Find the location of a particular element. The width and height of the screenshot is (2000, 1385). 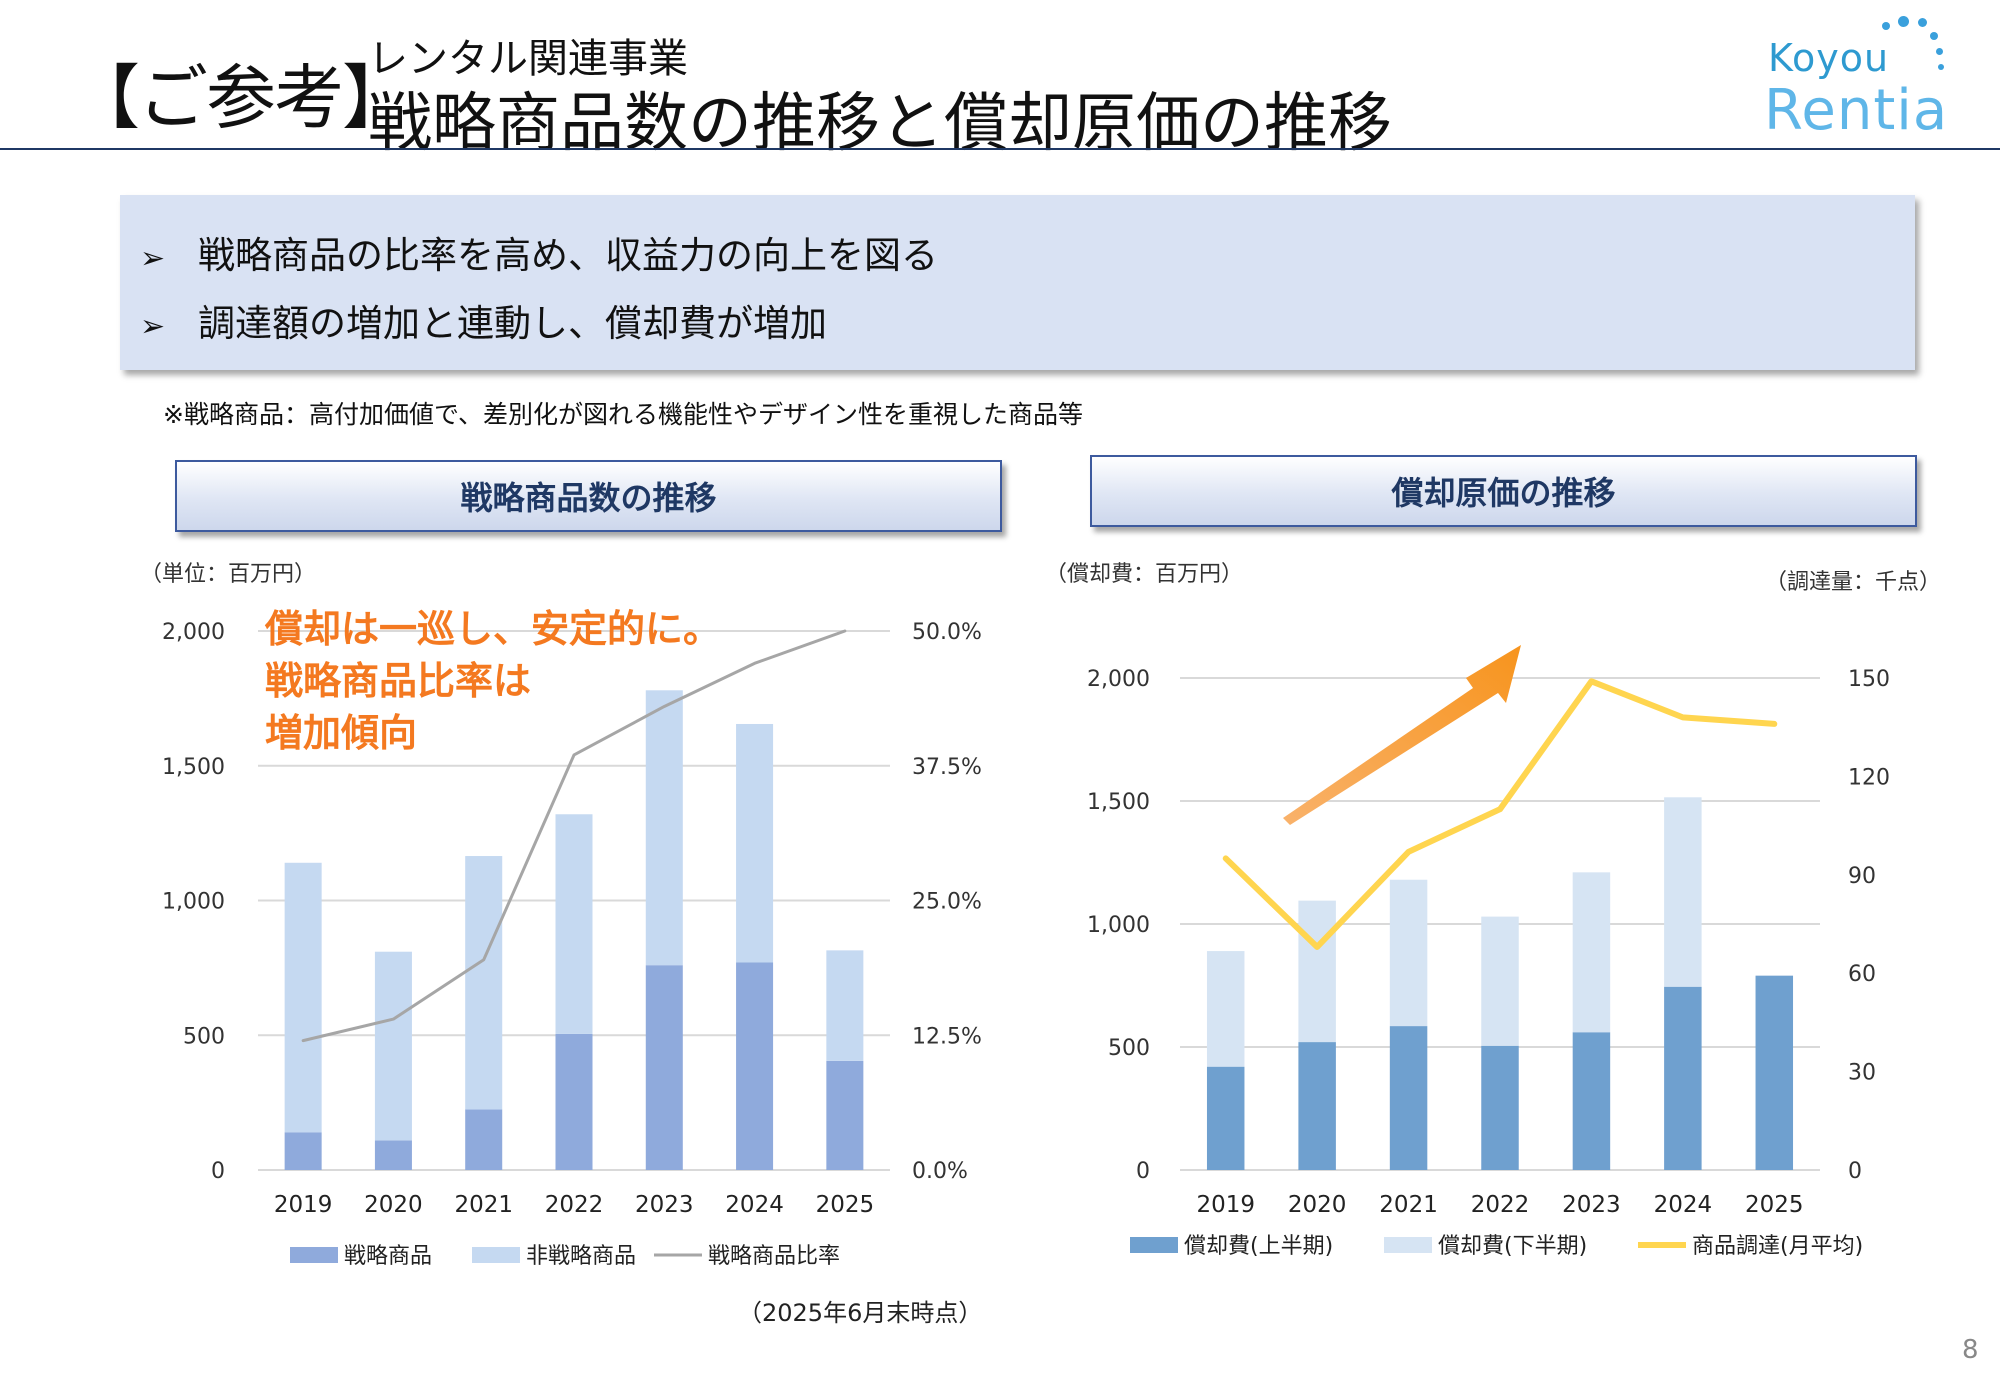

y-right-tick-label: 12.5% is located at coordinates (947, 1036).